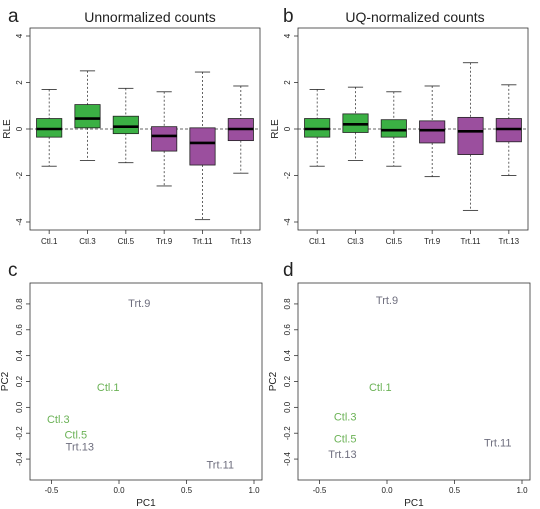  I want to click on panel-title: UQ-normalized counts, so click(414, 17).